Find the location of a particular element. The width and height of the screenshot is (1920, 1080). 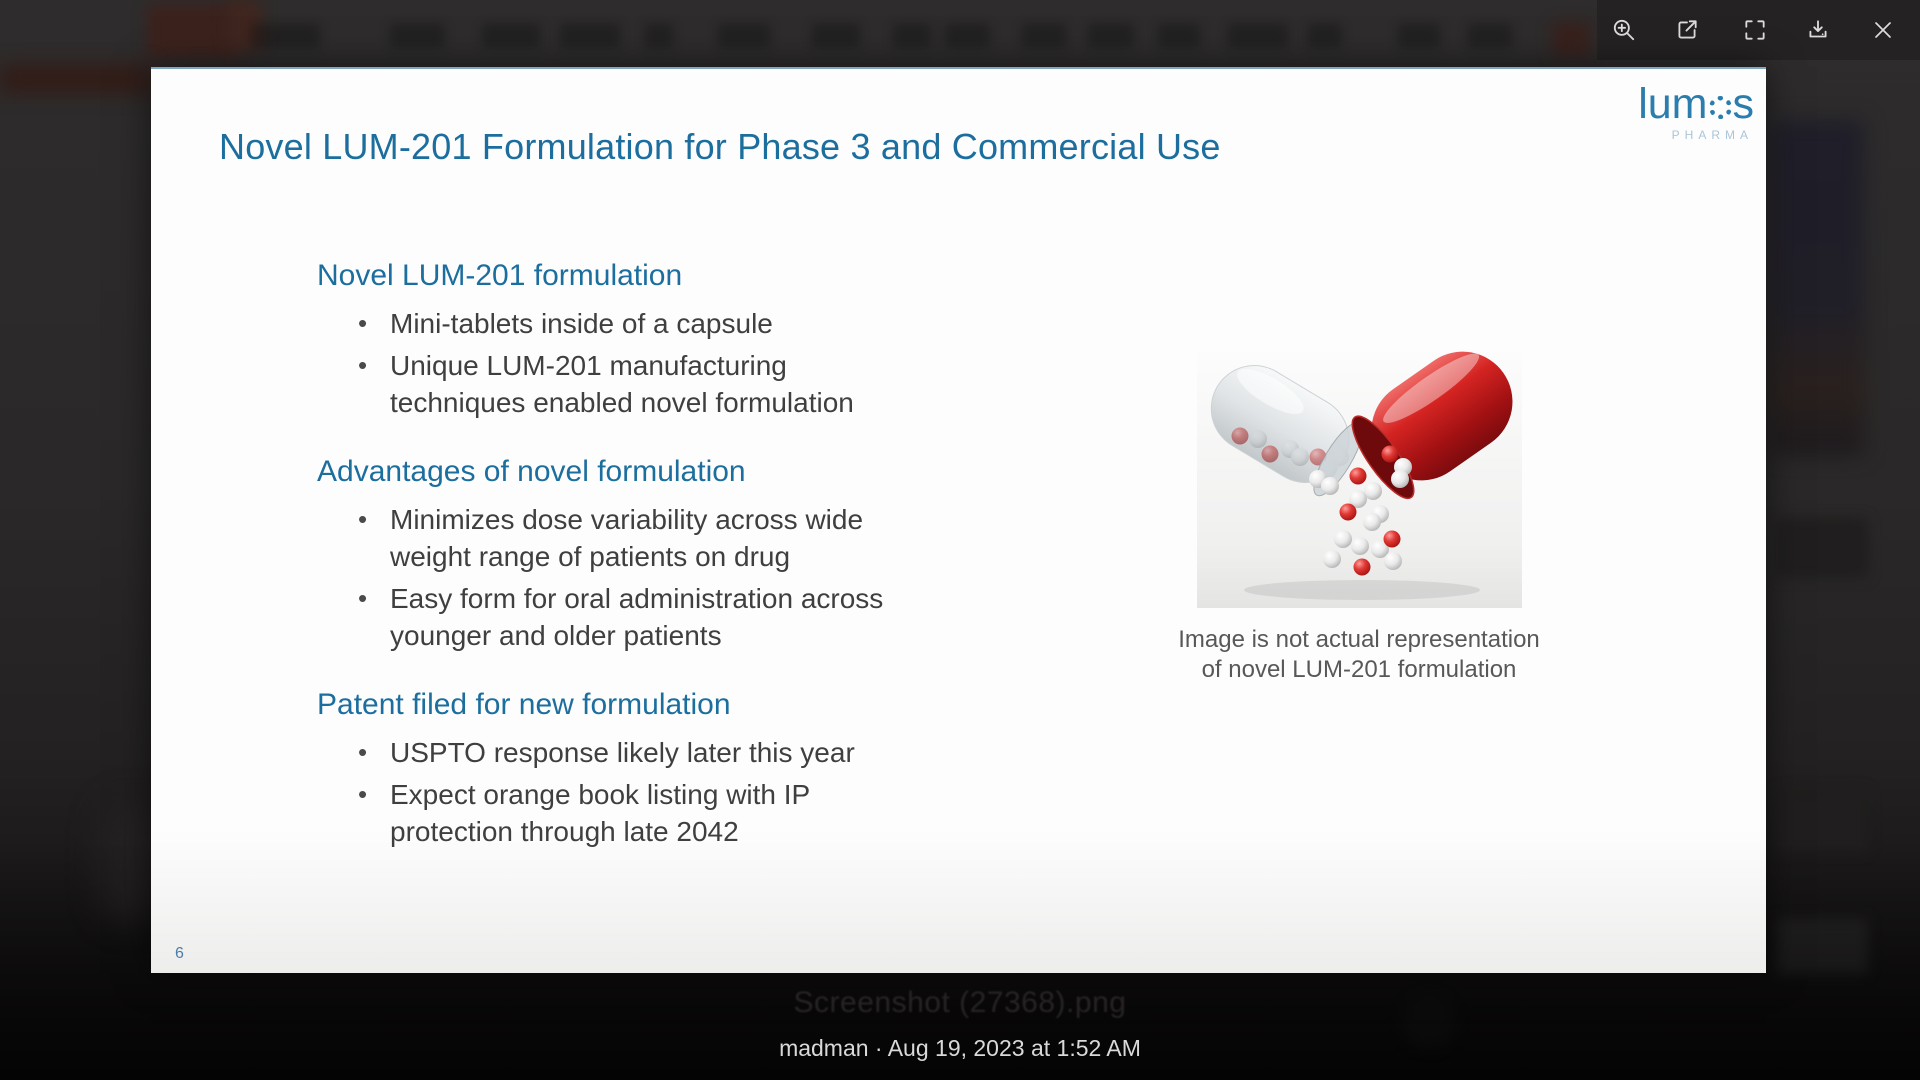

lightbox-toolbar is located at coordinates (1758, 30).